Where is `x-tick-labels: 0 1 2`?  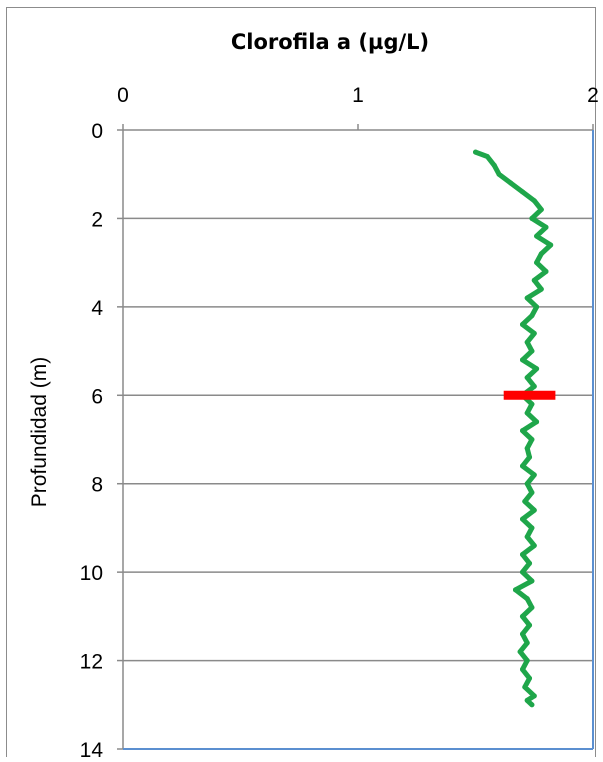
x-tick-labels: 0 1 2 is located at coordinates (358, 95).